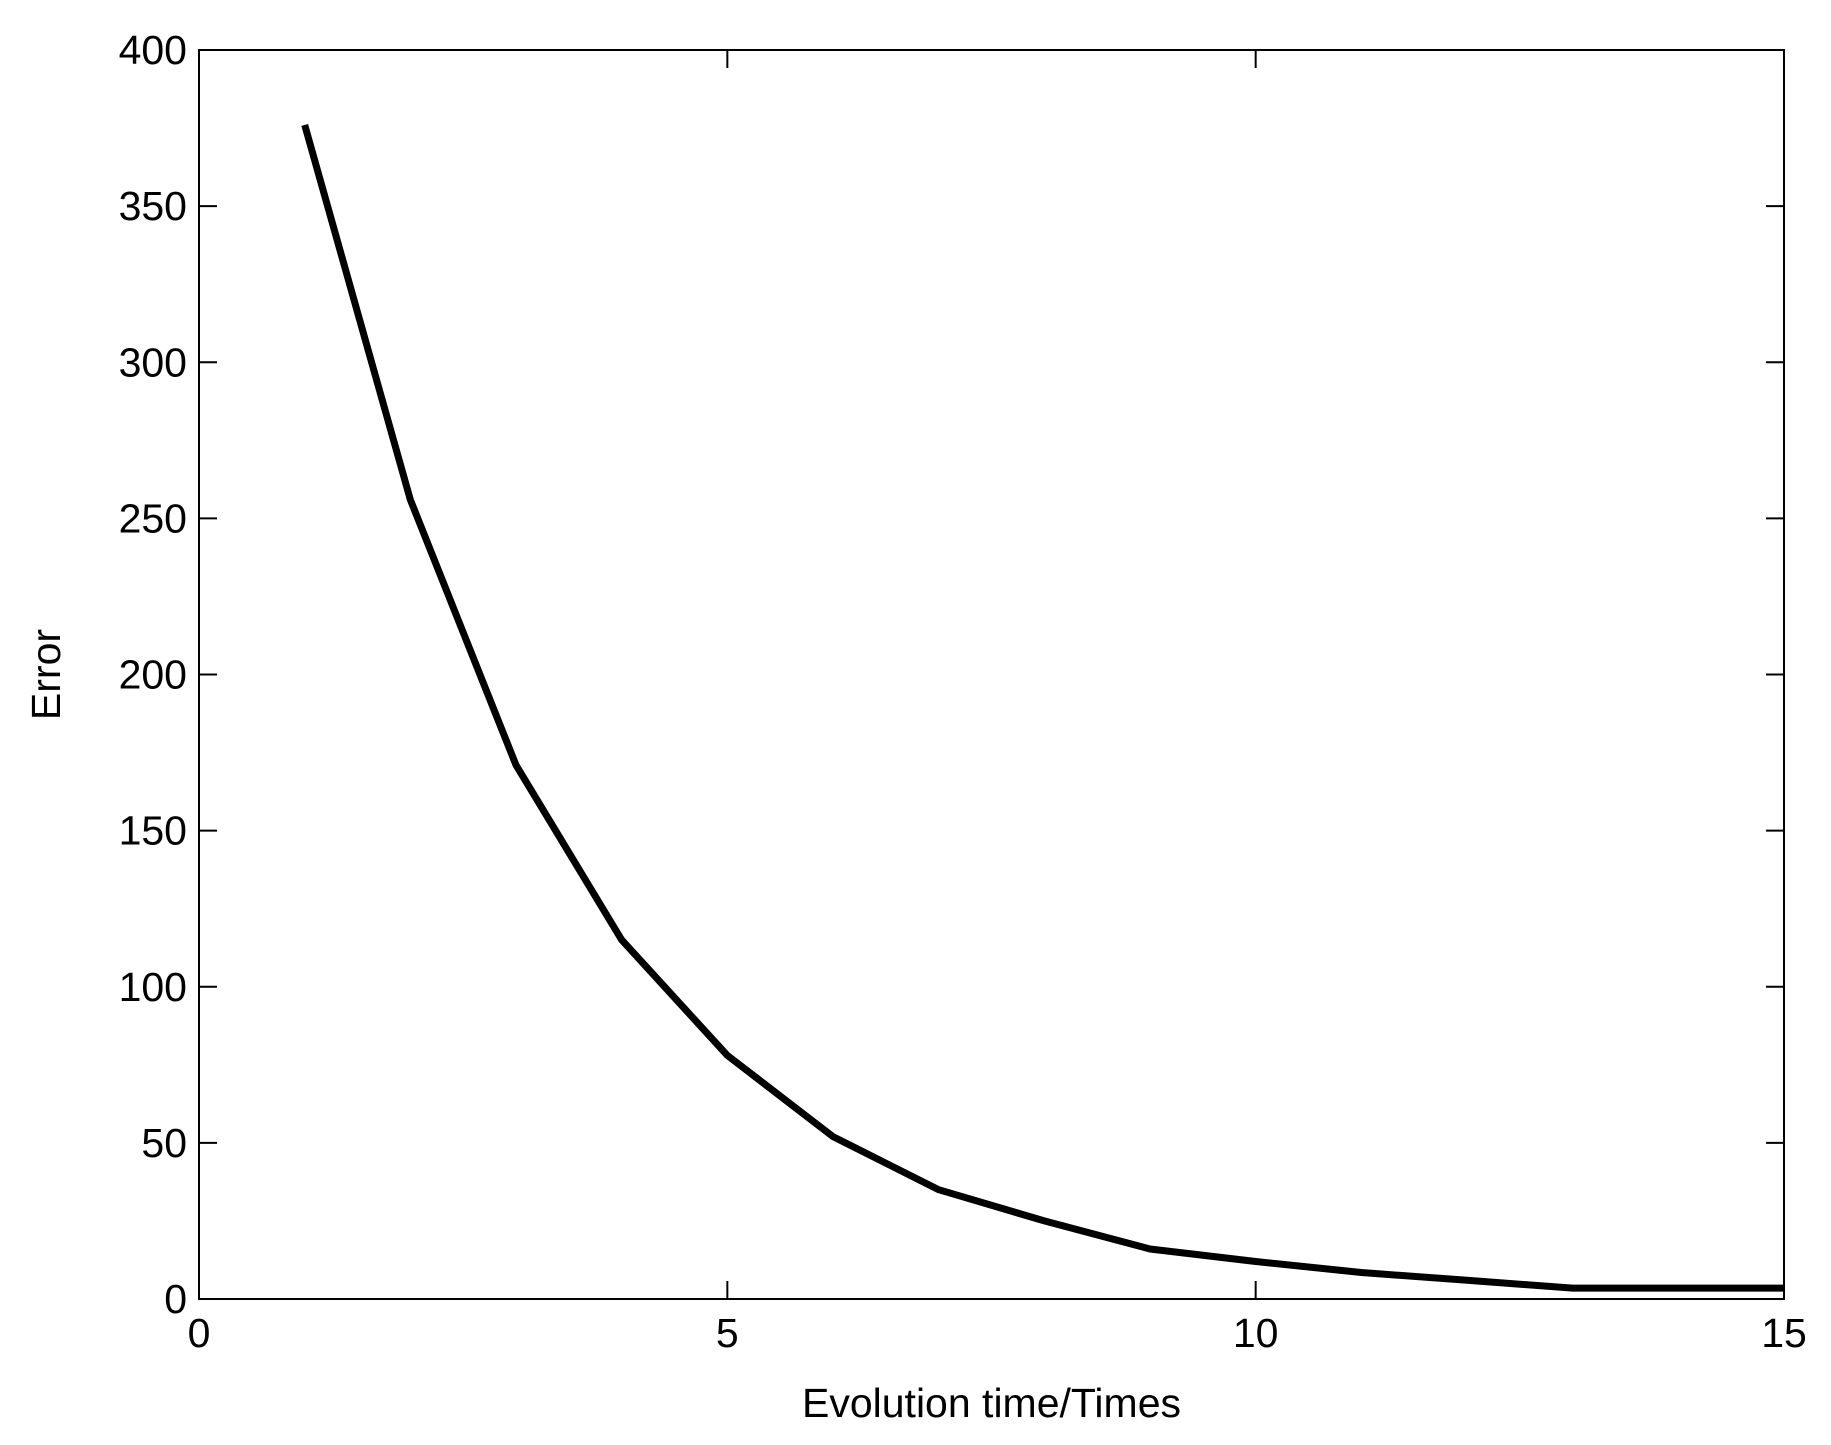  I want to click on x-axis-label: Evolution time/Times, so click(991, 1403).